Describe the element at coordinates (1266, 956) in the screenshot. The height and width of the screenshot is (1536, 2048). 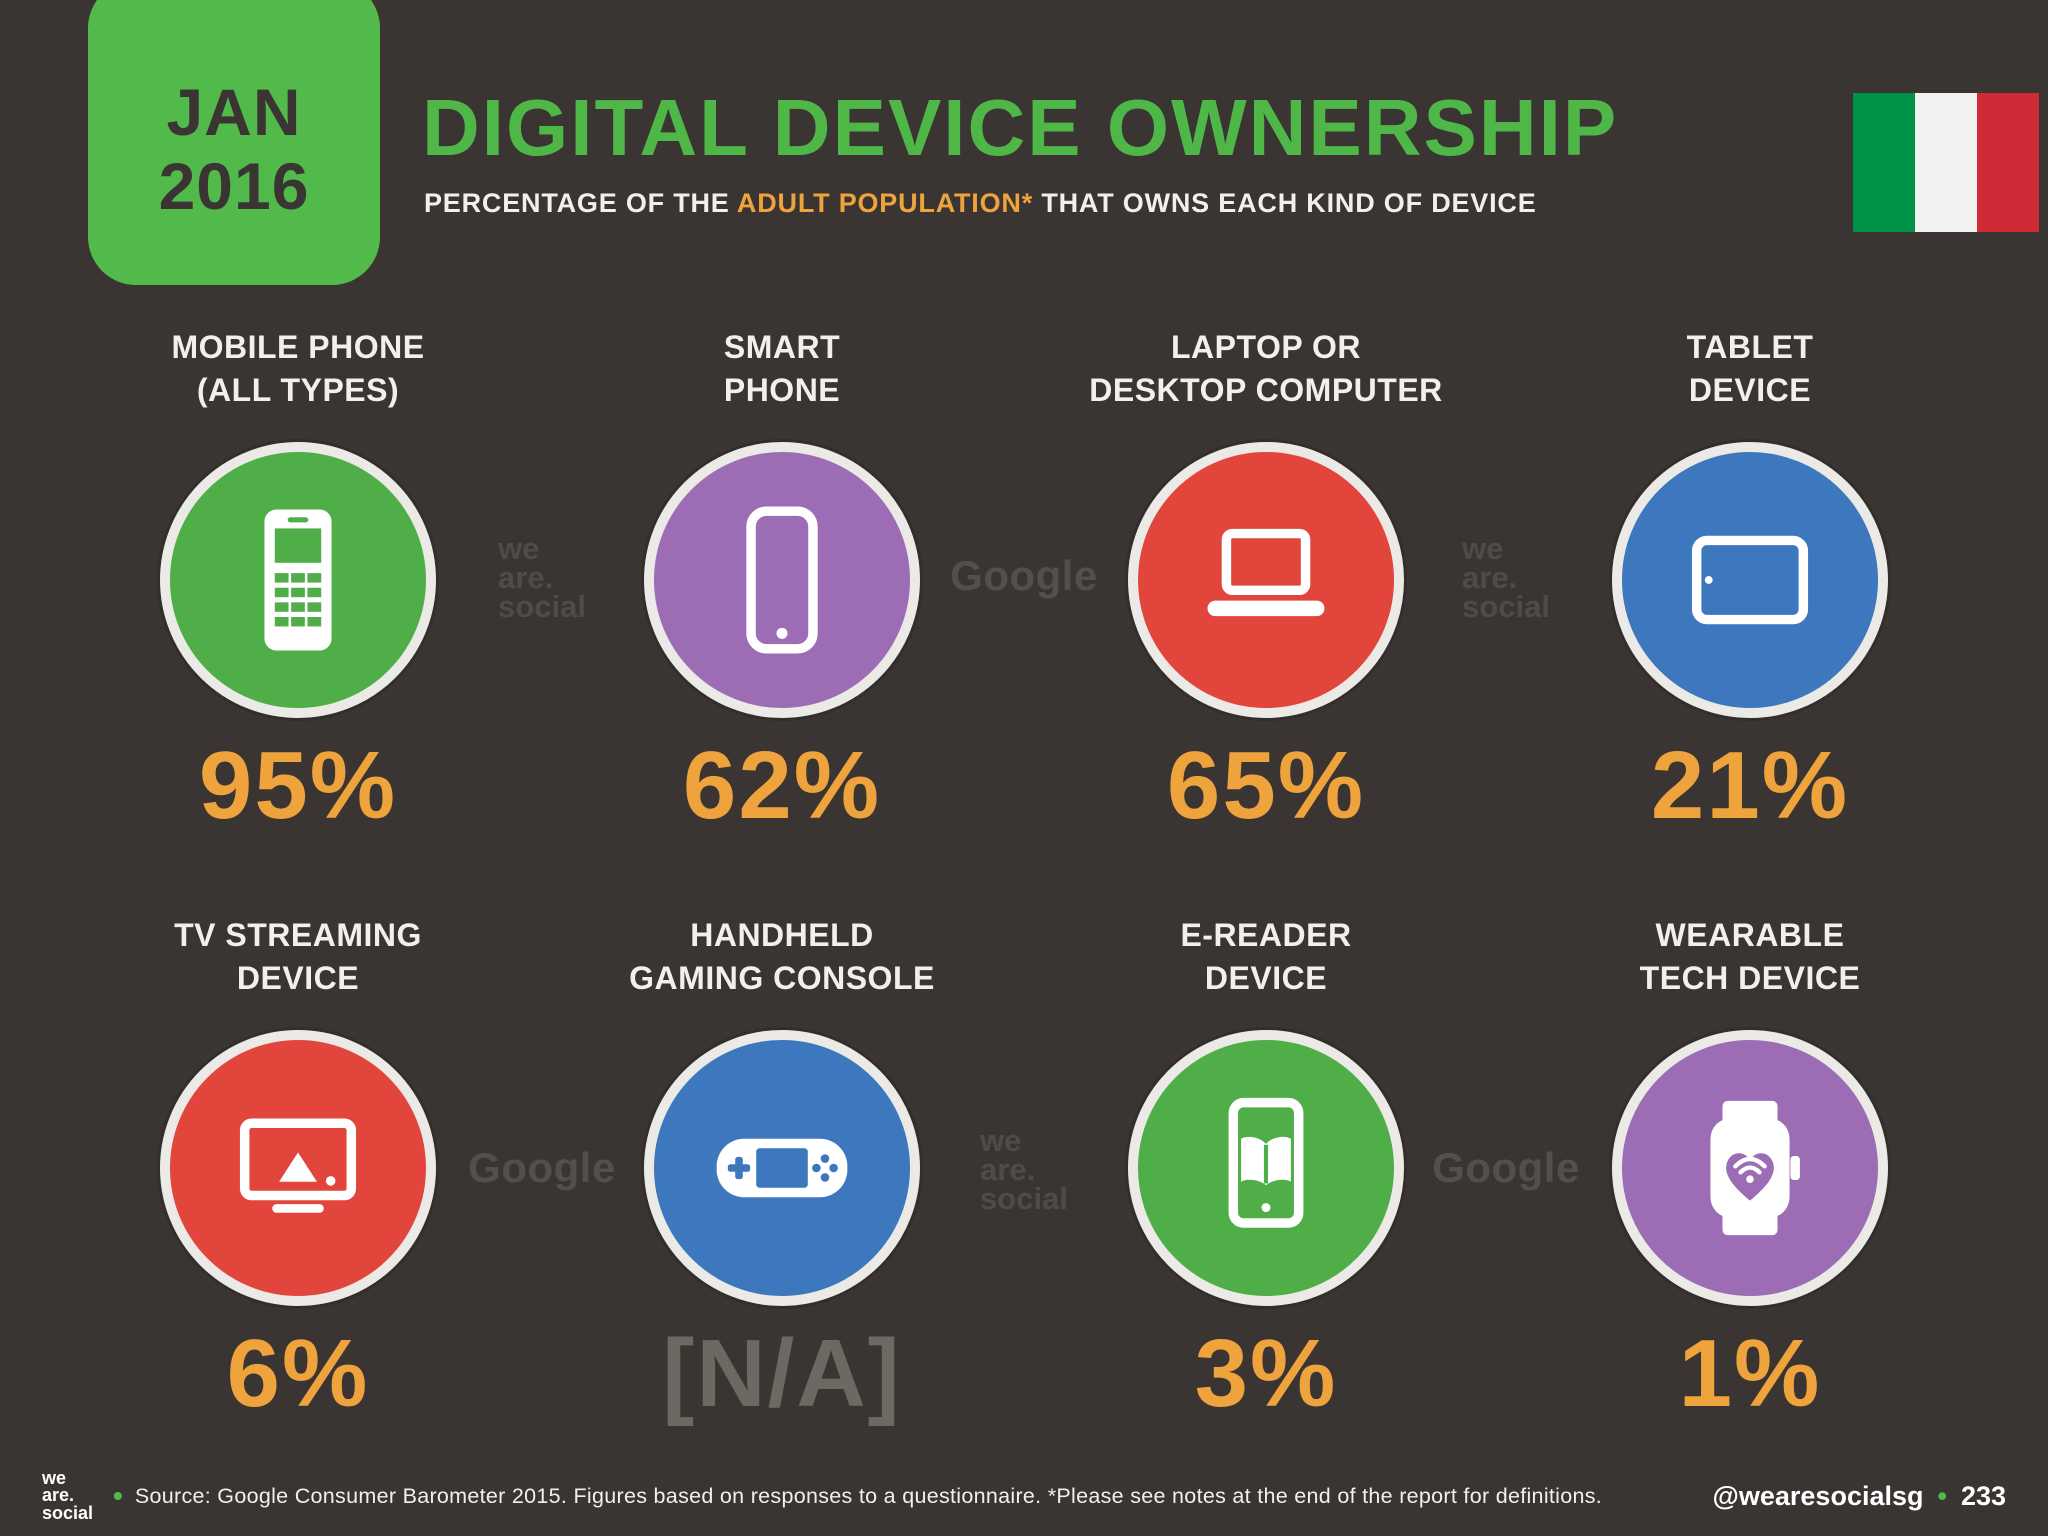
I see `device-label: E-READER DEVICE` at that location.